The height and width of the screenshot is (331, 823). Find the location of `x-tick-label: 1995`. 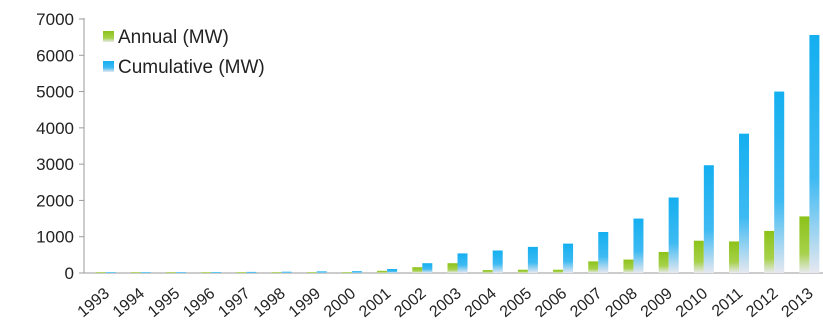

x-tick-label: 1995 is located at coordinates (164, 303).